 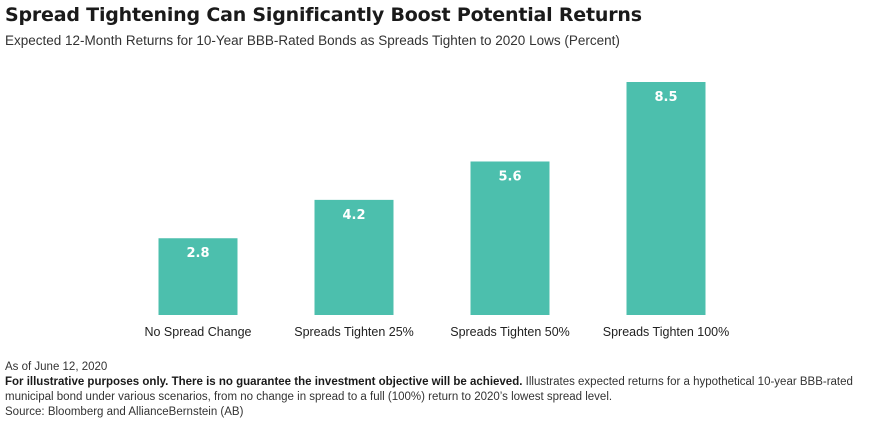 I want to click on bar-value-label-2: 4.2, so click(x=353, y=215).